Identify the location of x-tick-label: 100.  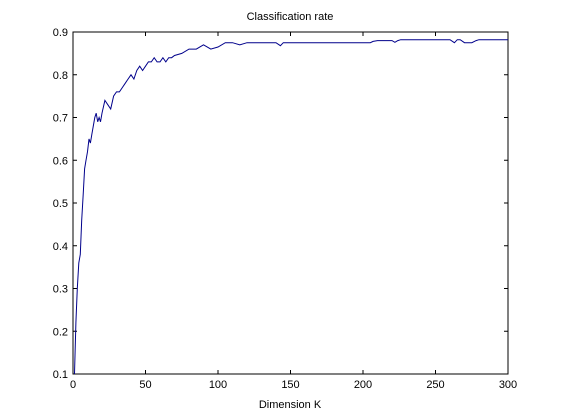
(218, 385).